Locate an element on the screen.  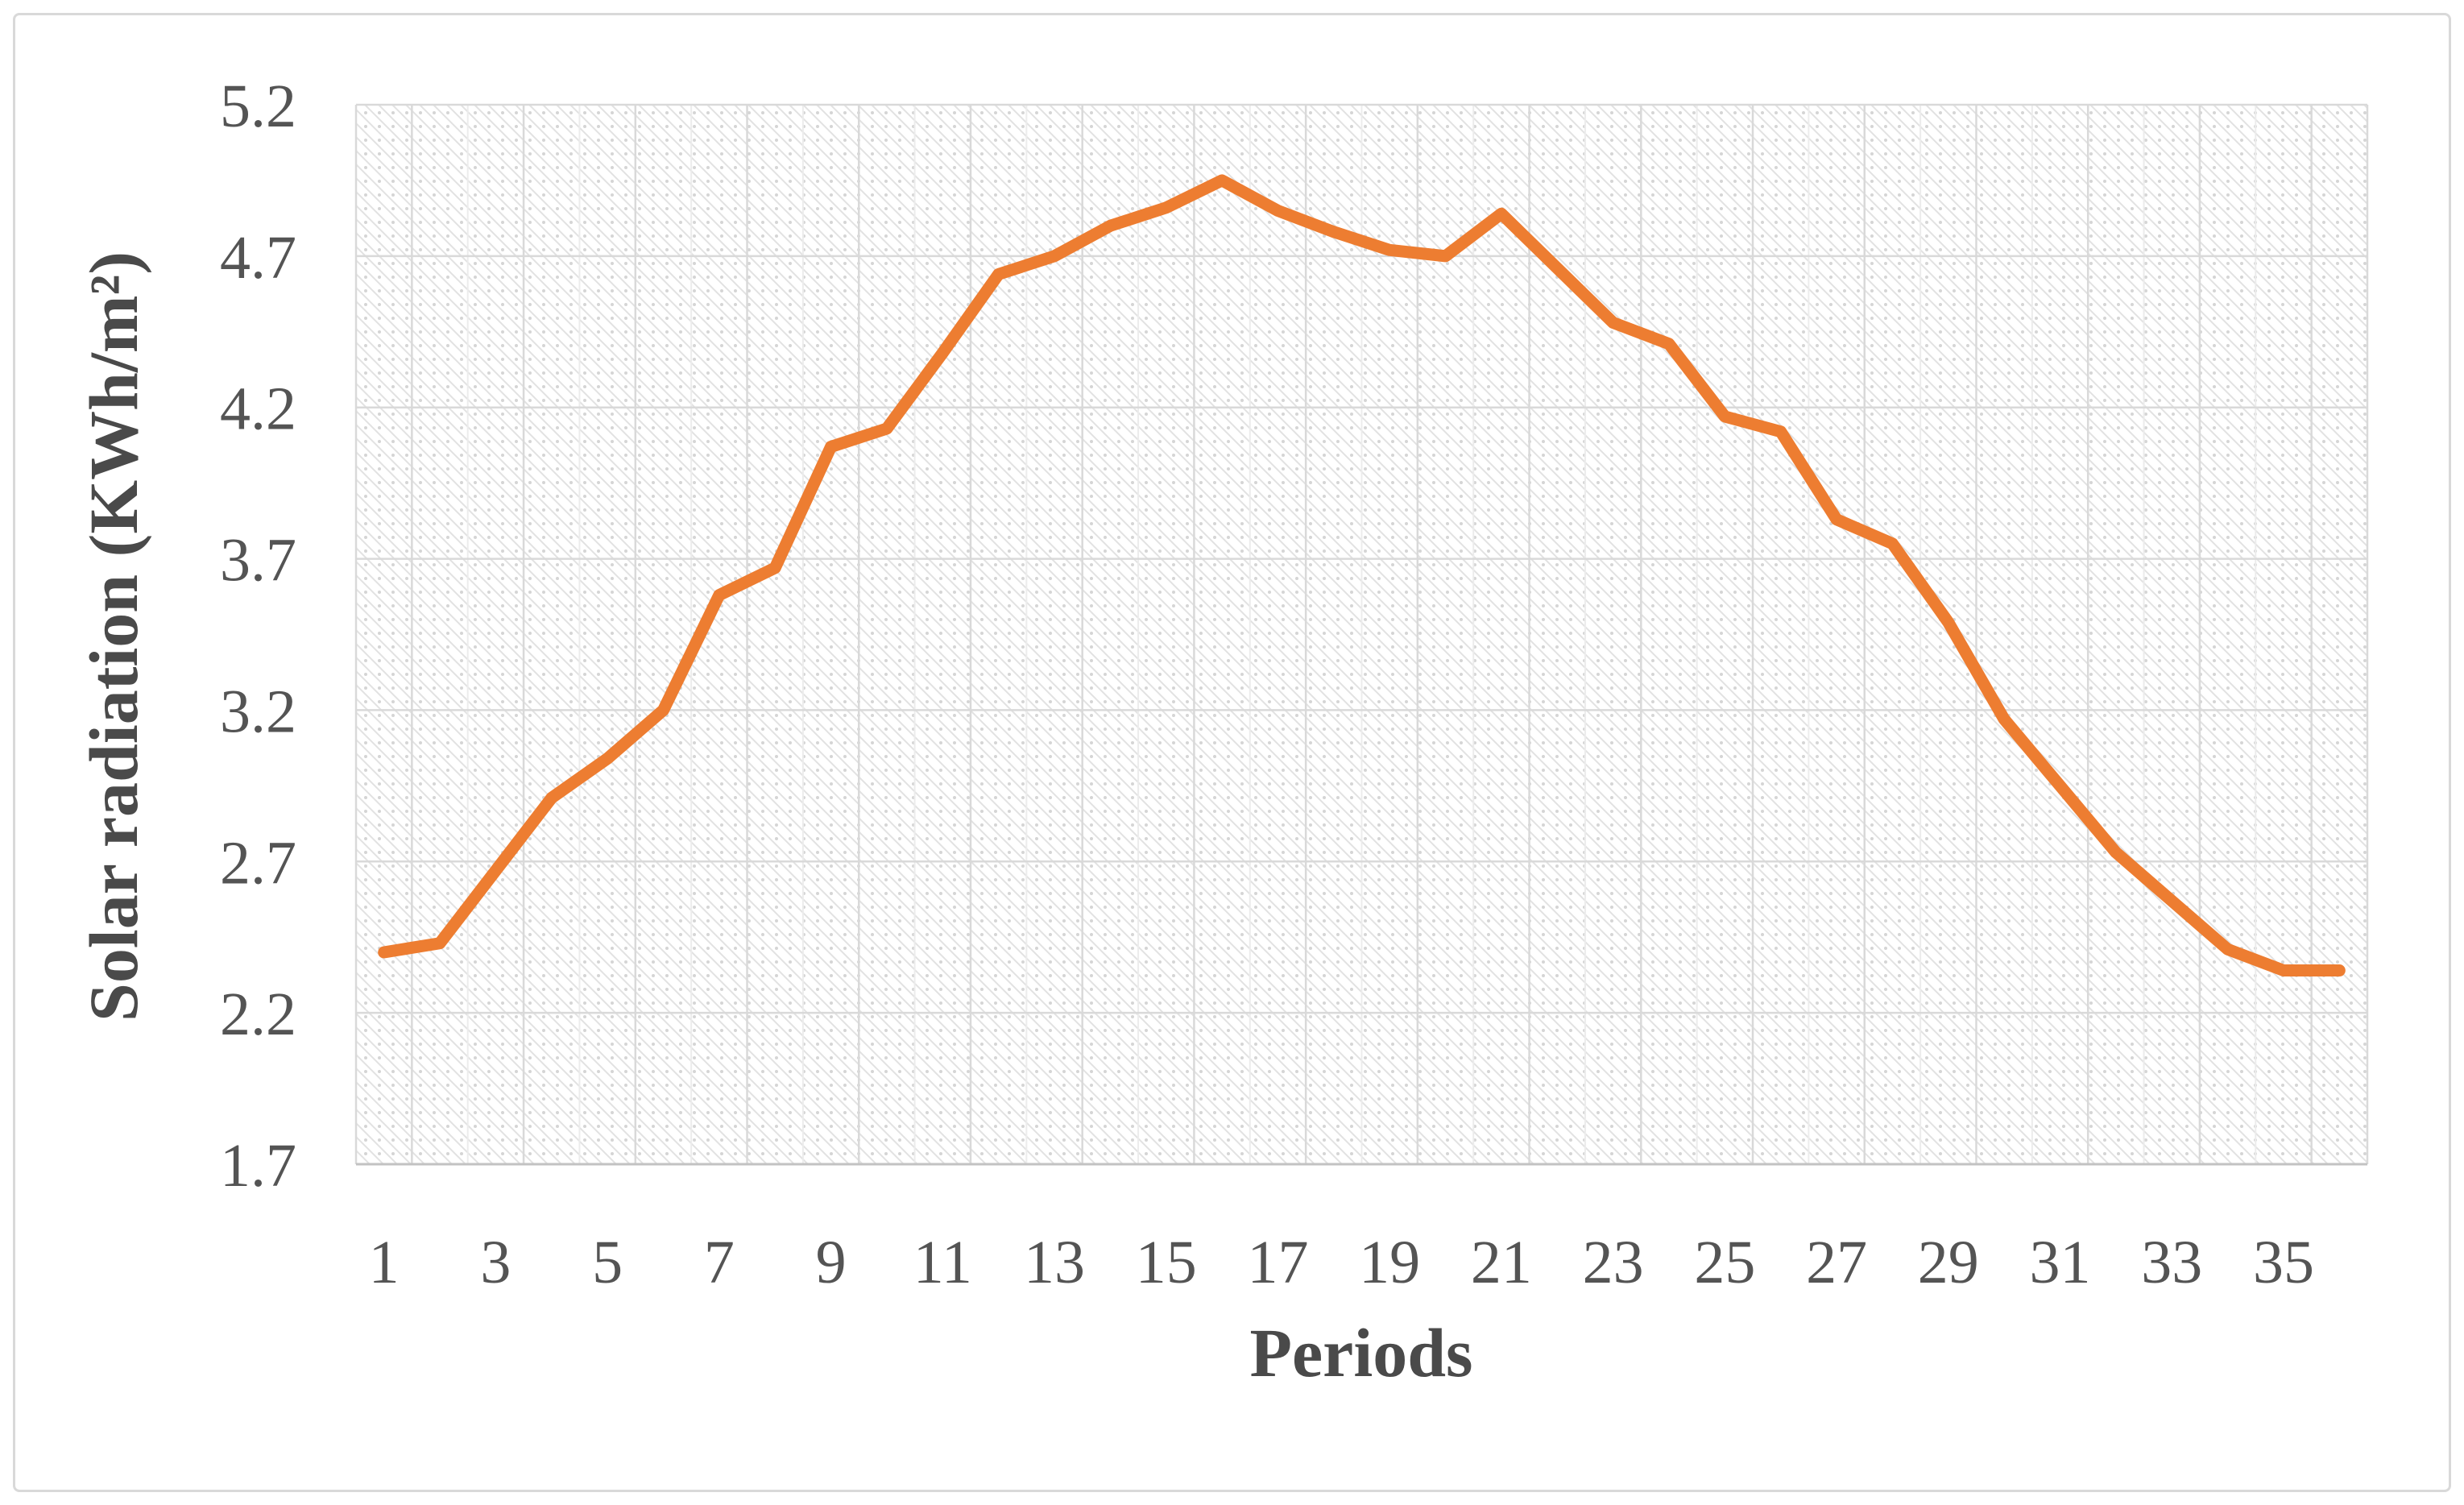
y-tick-label: 4.2 is located at coordinates (258, 409).